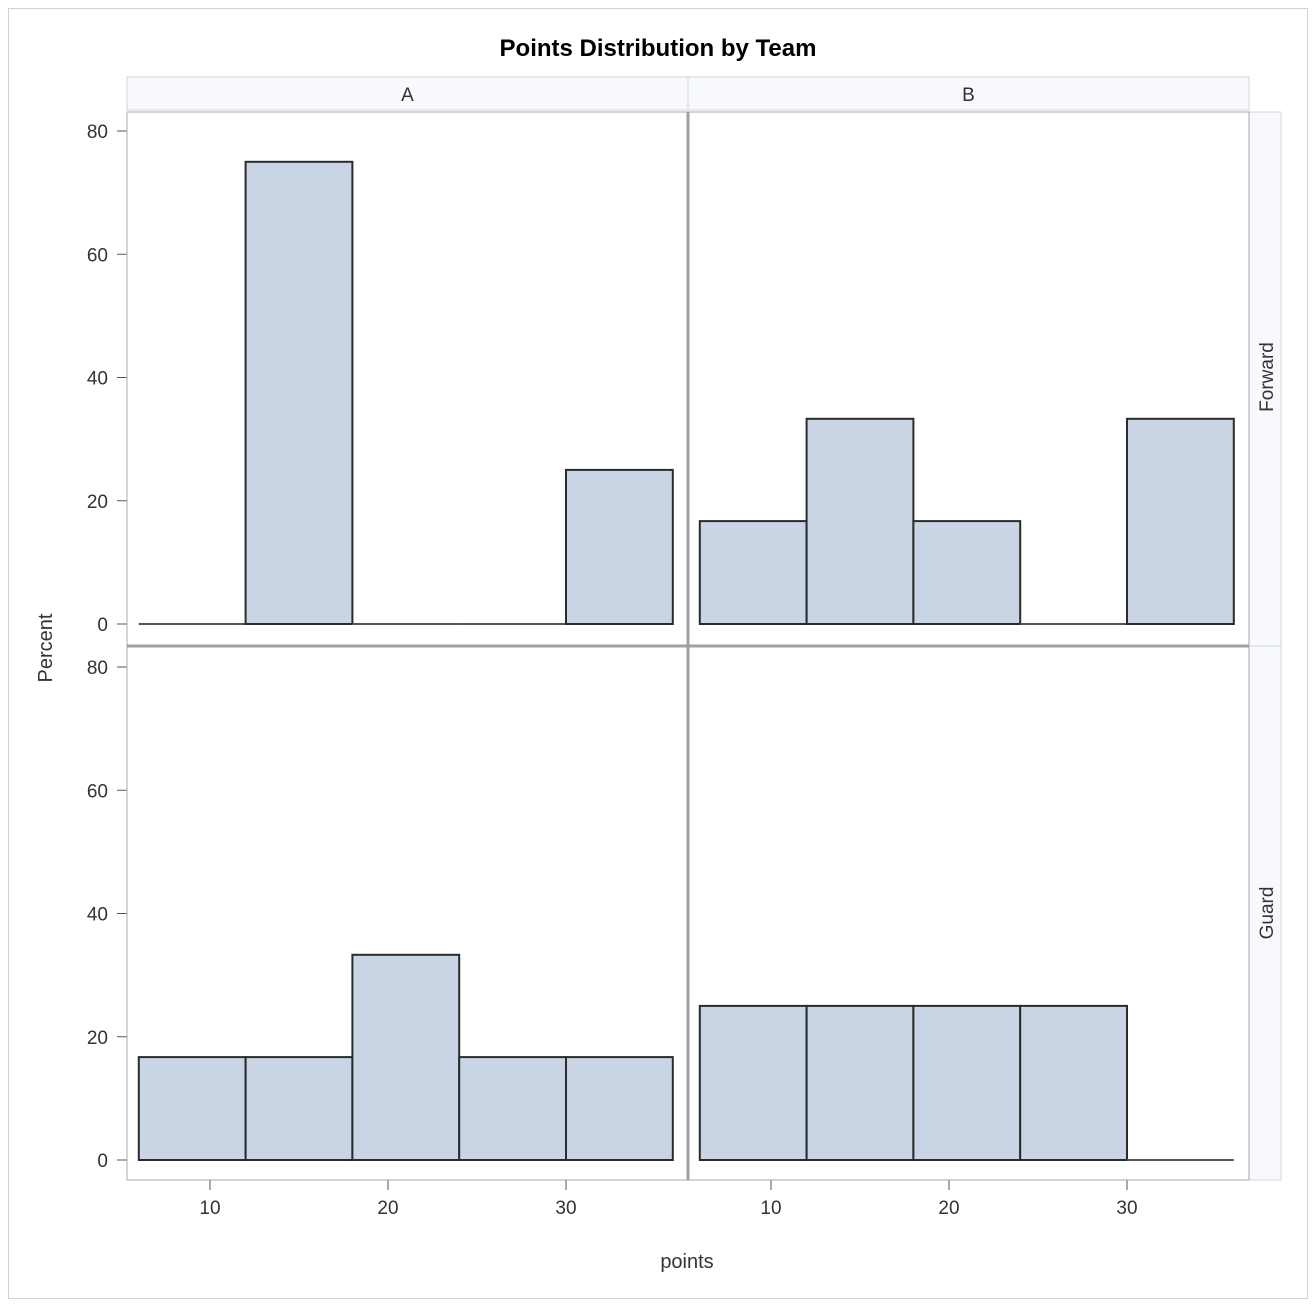 The width and height of the screenshot is (1316, 1312). What do you see at coordinates (658, 48) in the screenshot?
I see `chart-title: Points Distribution by Team` at bounding box center [658, 48].